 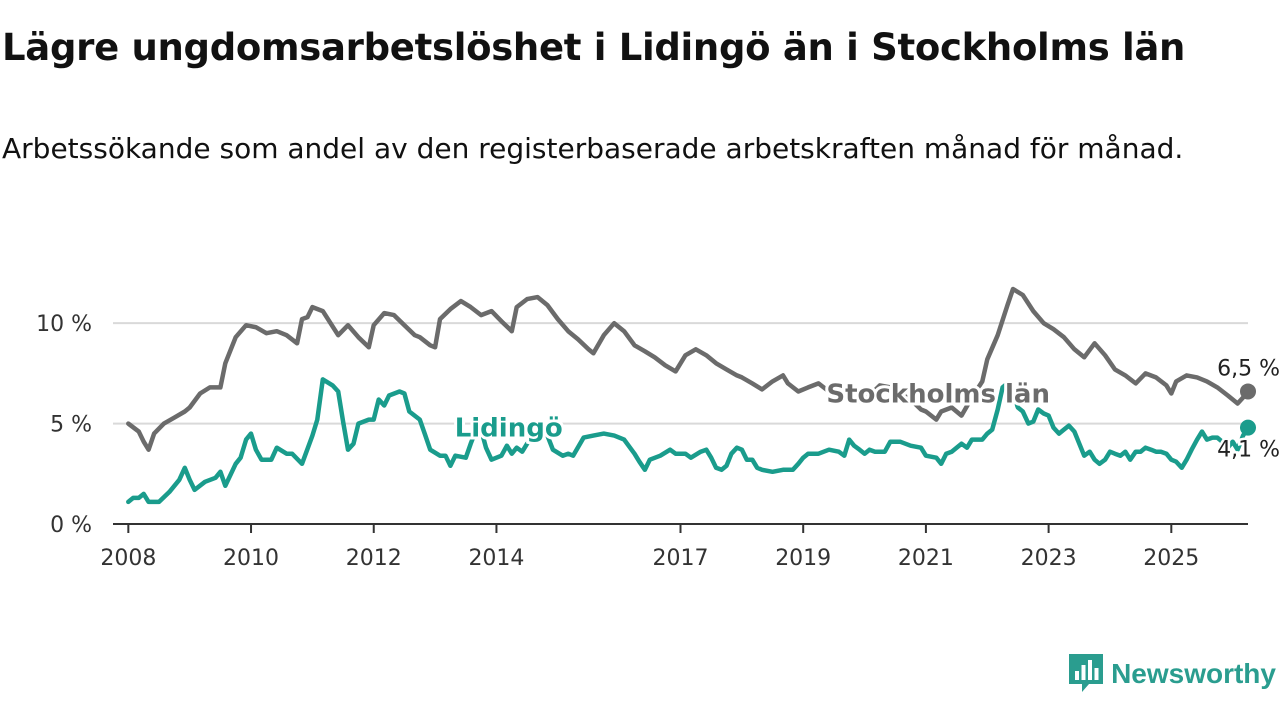 I want to click on x-tick-label: 2010, so click(x=251, y=558).